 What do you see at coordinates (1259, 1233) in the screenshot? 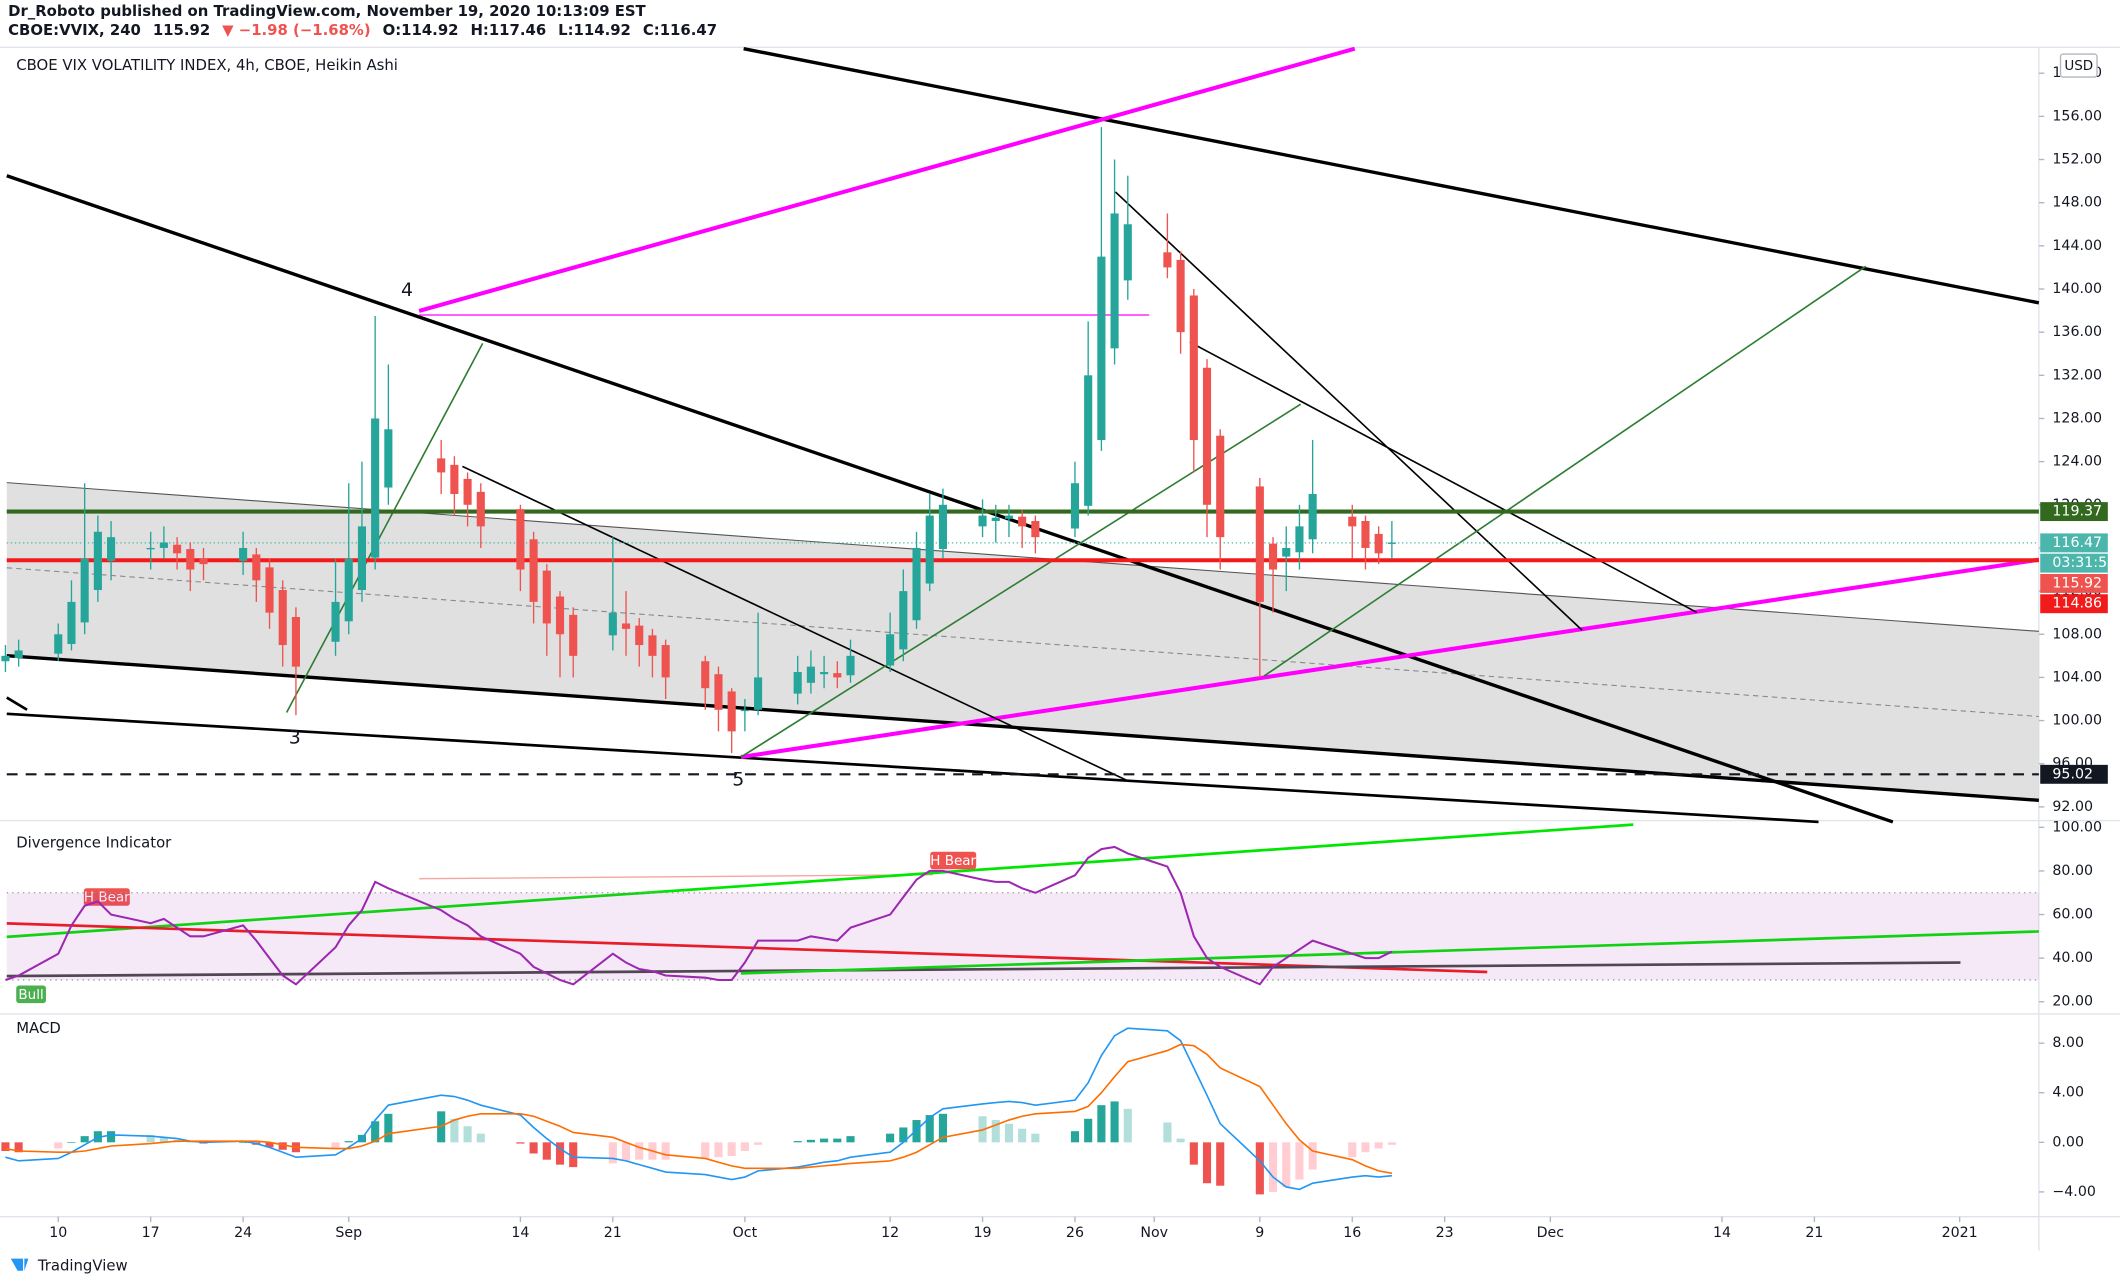
I see `x-tick-label: 9` at bounding box center [1259, 1233].